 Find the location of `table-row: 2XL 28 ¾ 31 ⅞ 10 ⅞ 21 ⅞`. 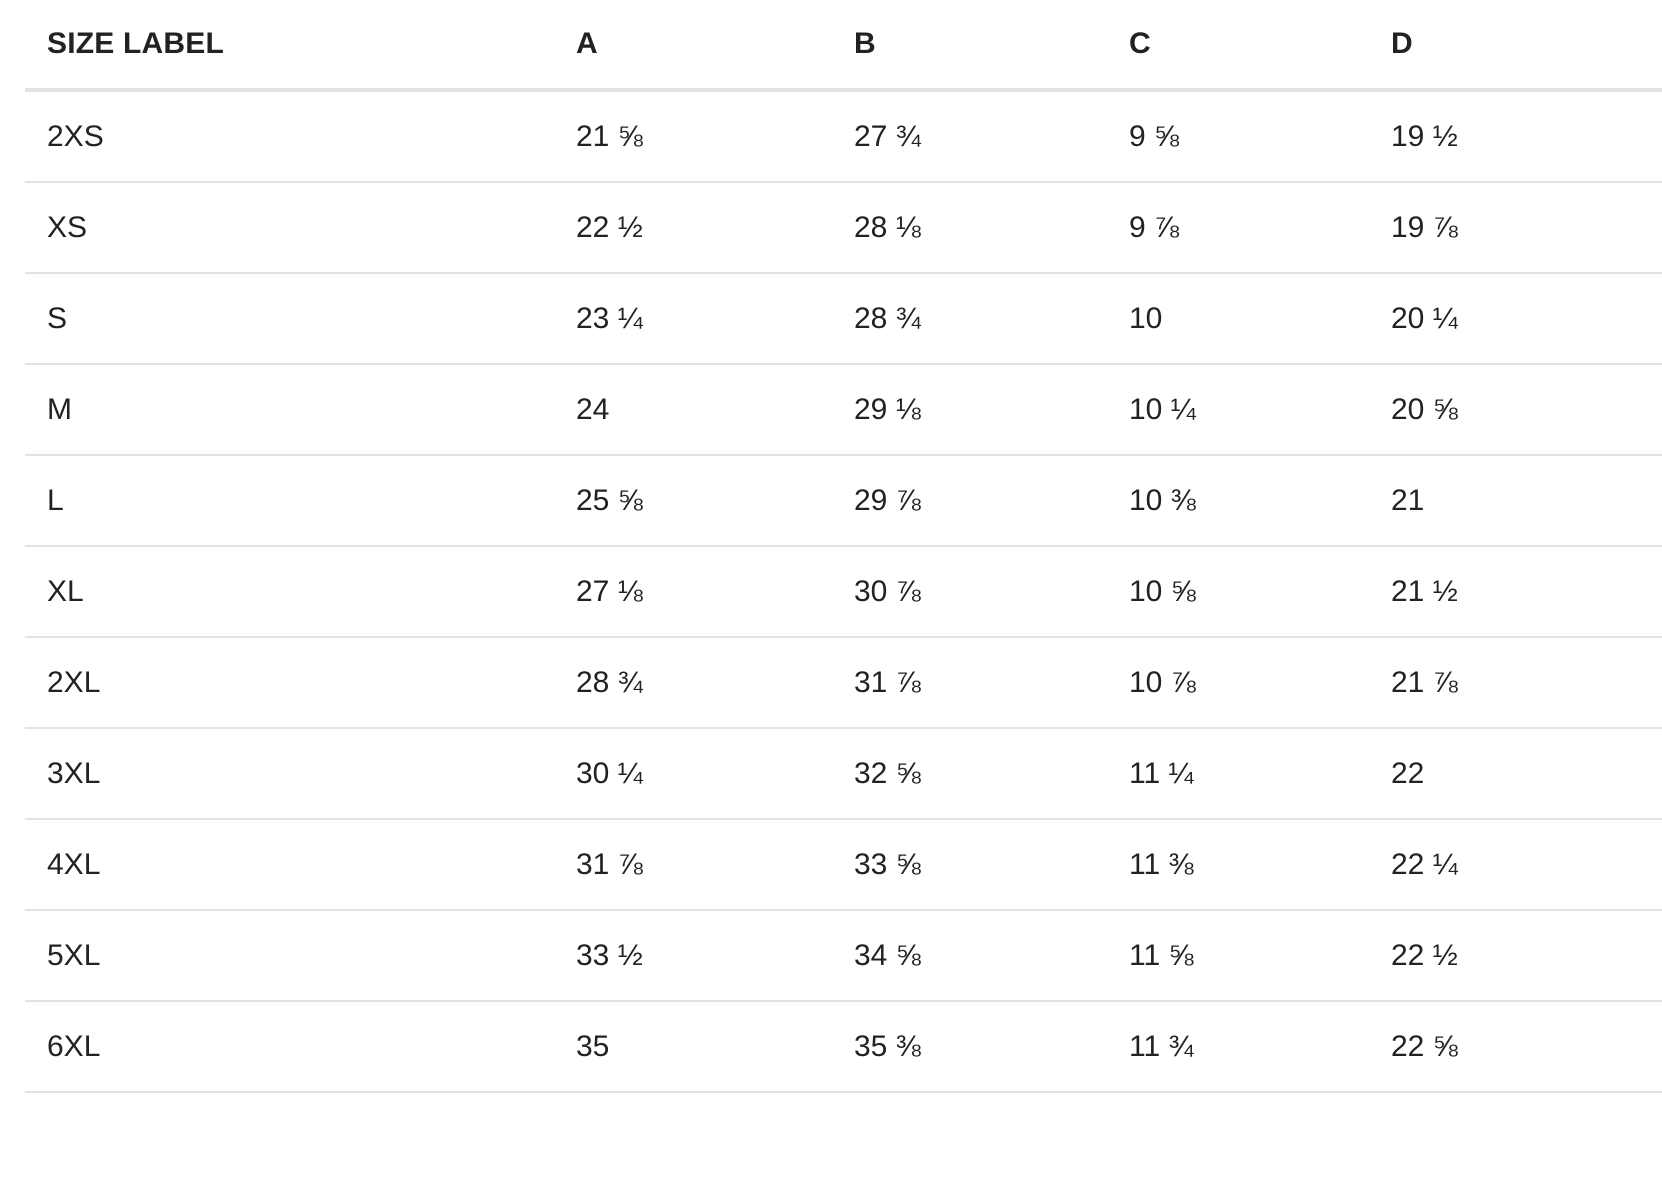

table-row: 2XL 28 ¾ 31 ⅞ 10 ⅞ 21 ⅞ is located at coordinates (843, 683).